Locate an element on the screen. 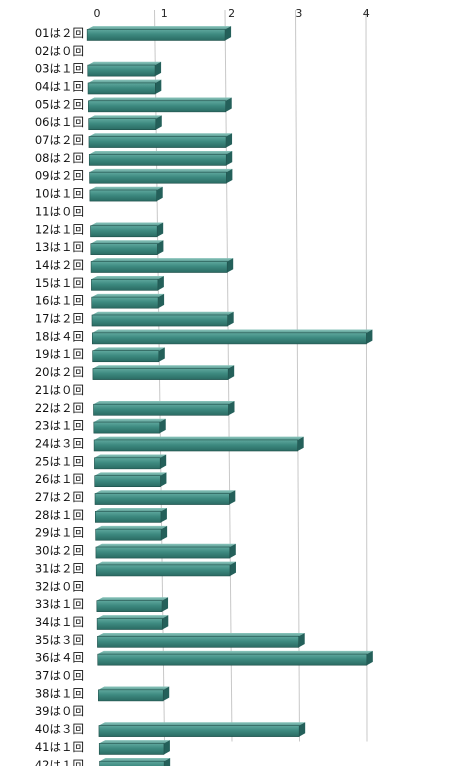 The image size is (468, 770). category-label: 17は２回 is located at coordinates (59, 319).